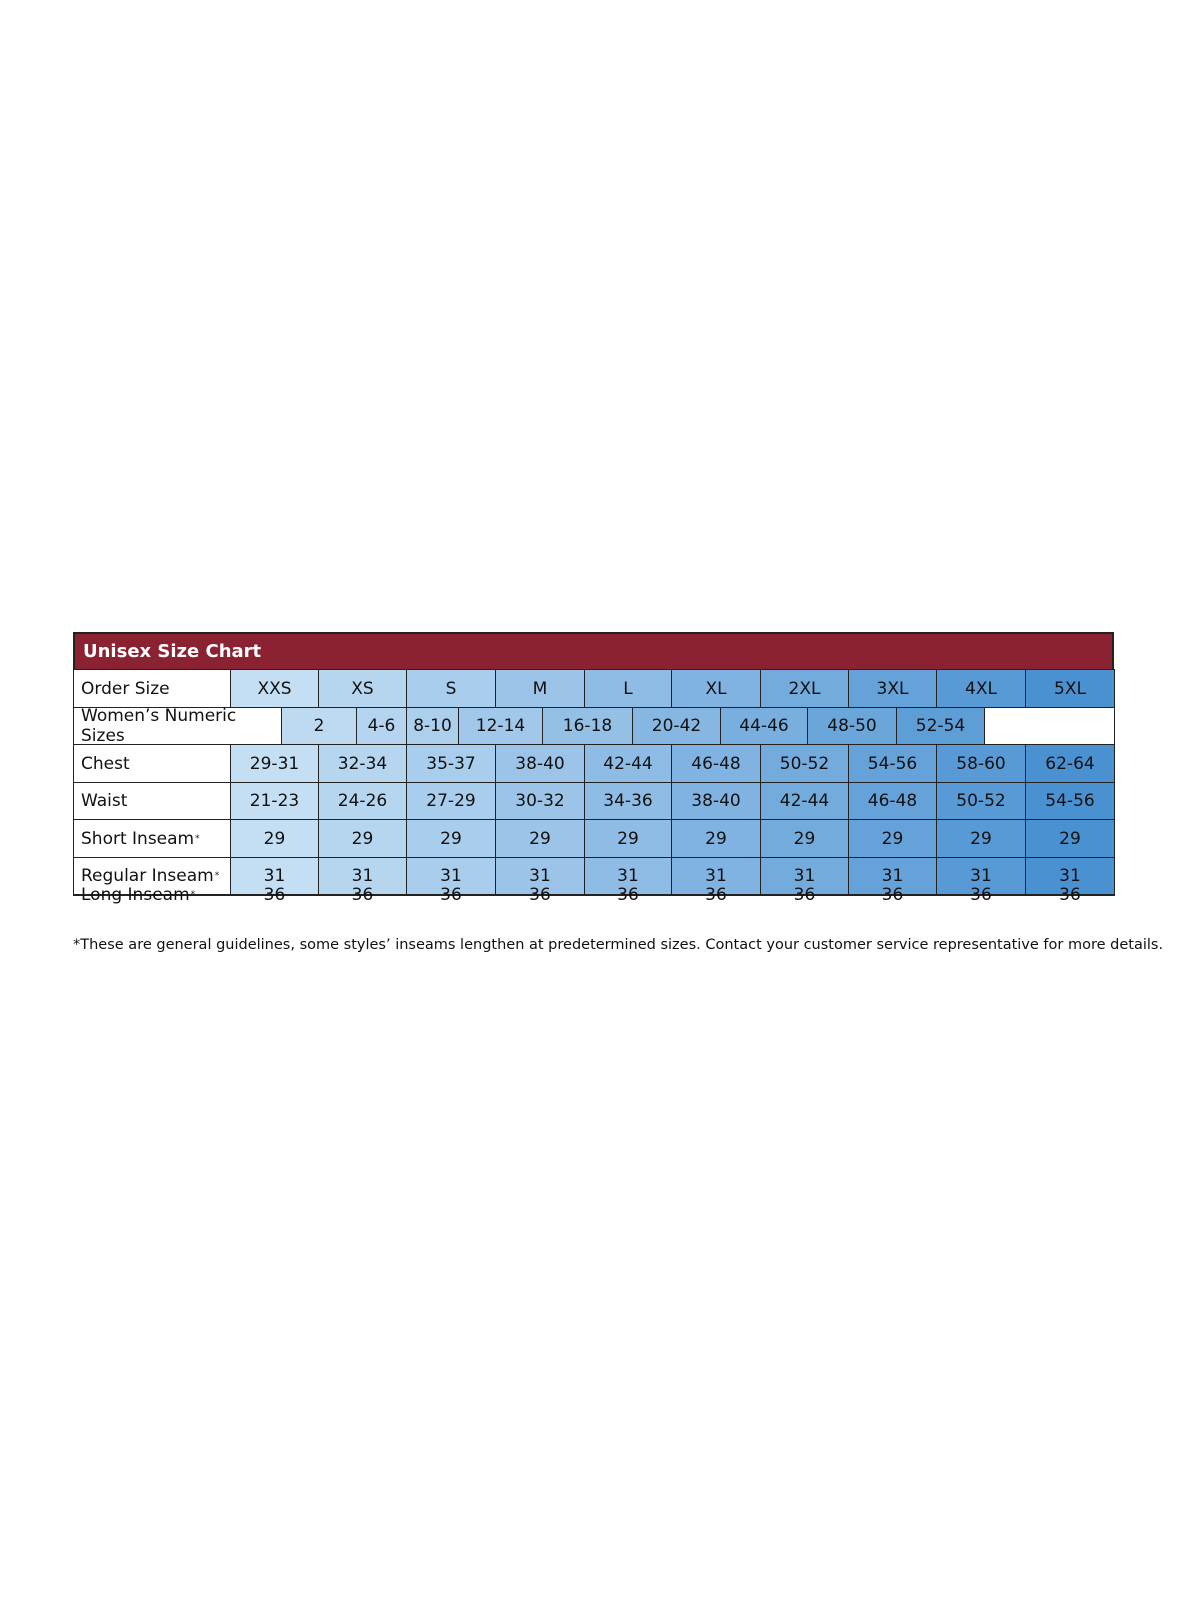 This screenshot has height=1600, width=1200. I want to click on order-size-cell: XS, so click(362, 688).